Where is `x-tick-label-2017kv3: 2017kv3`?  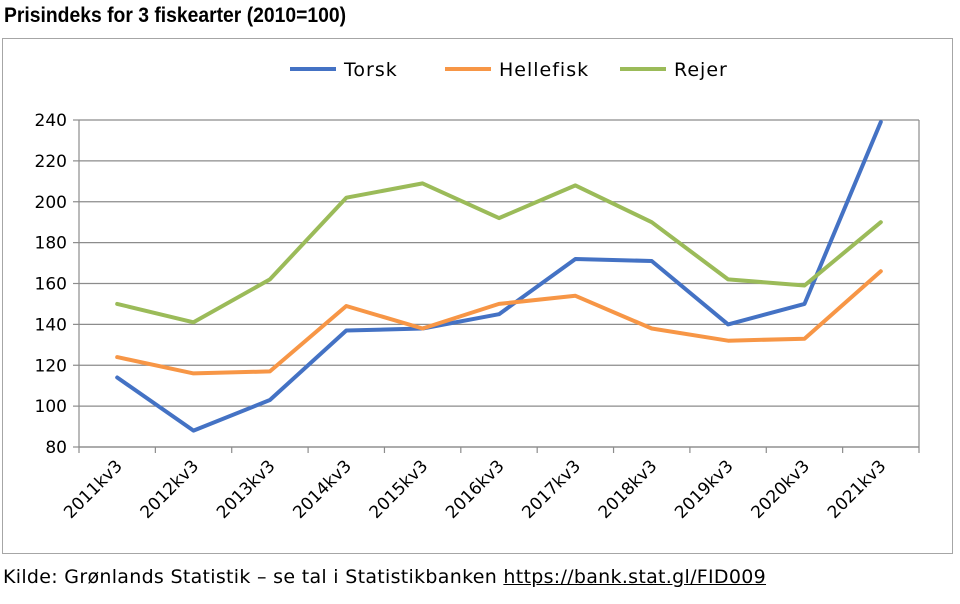 x-tick-label-2017kv3: 2017kv3 is located at coordinates (551, 489).